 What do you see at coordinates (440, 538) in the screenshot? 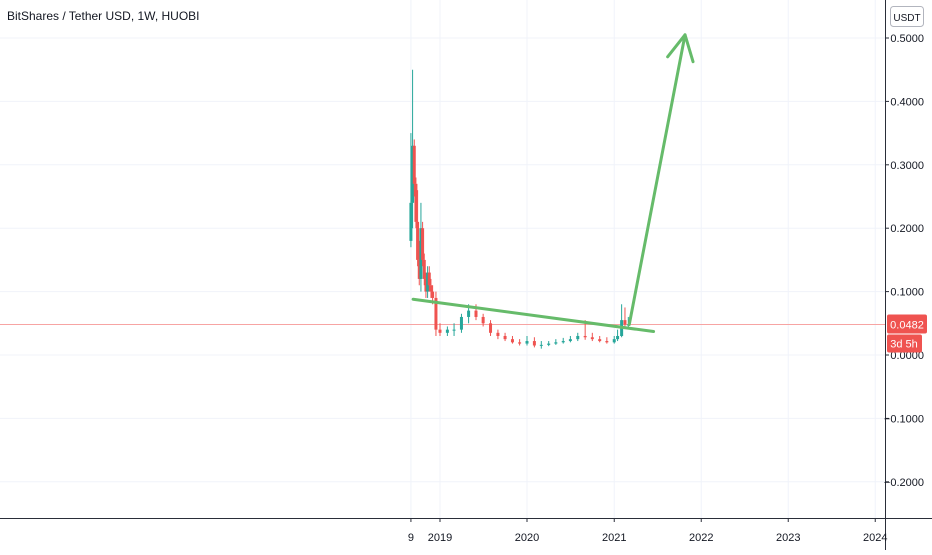
I see `x-tick-label: 2019` at bounding box center [440, 538].